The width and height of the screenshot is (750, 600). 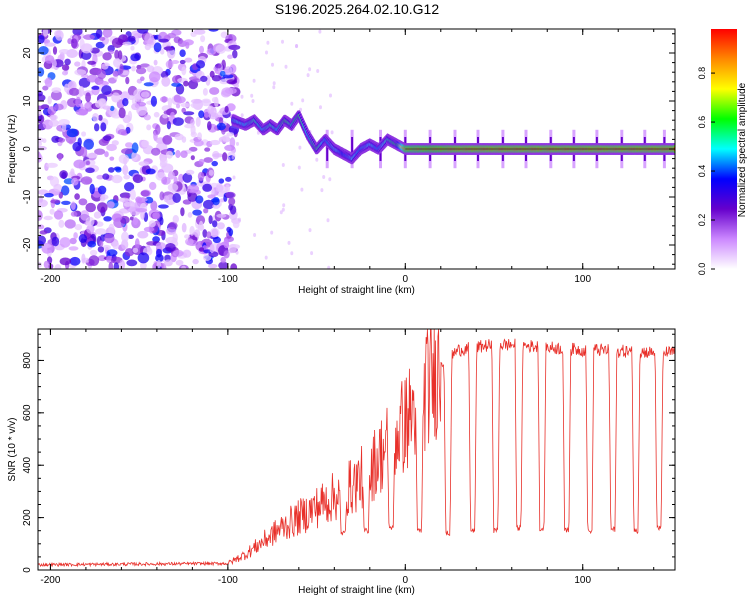 I want to click on x-axis-label: Height of straight line (km), so click(x=356, y=290).